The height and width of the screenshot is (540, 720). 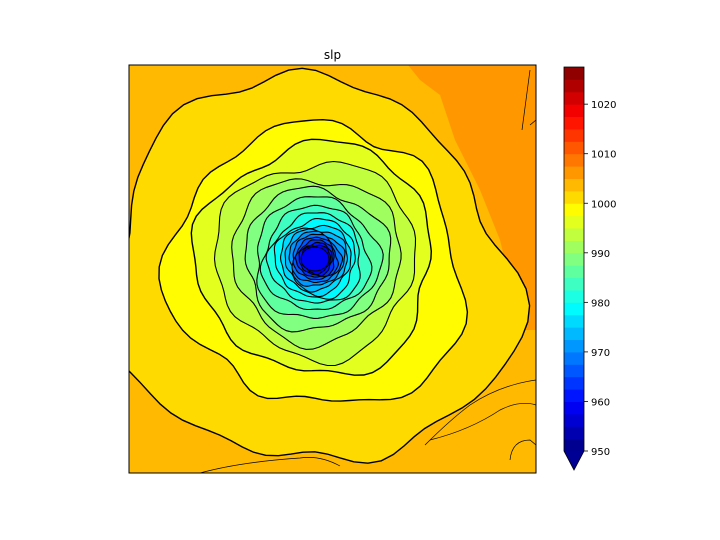 I want to click on colorbar-tick-label: 970, so click(x=600, y=353).